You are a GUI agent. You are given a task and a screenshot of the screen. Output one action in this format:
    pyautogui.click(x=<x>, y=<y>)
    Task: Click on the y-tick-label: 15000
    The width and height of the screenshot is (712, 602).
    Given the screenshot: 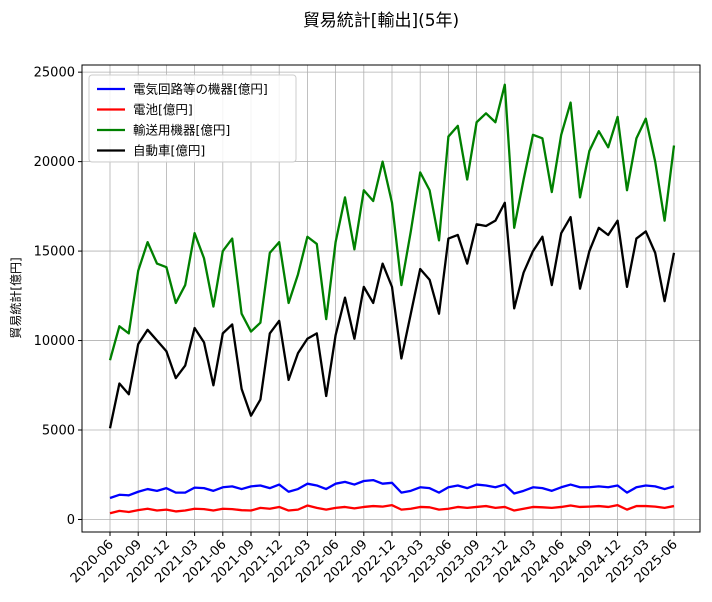 What is the action you would take?
    pyautogui.click(x=54, y=252)
    